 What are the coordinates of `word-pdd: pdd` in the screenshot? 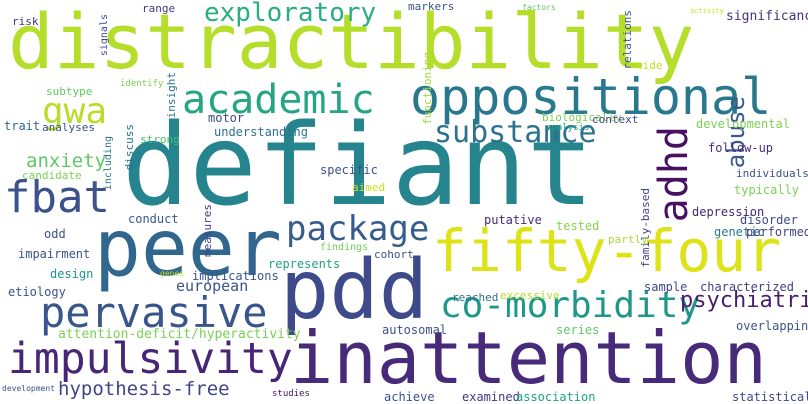 It's located at (354, 290).